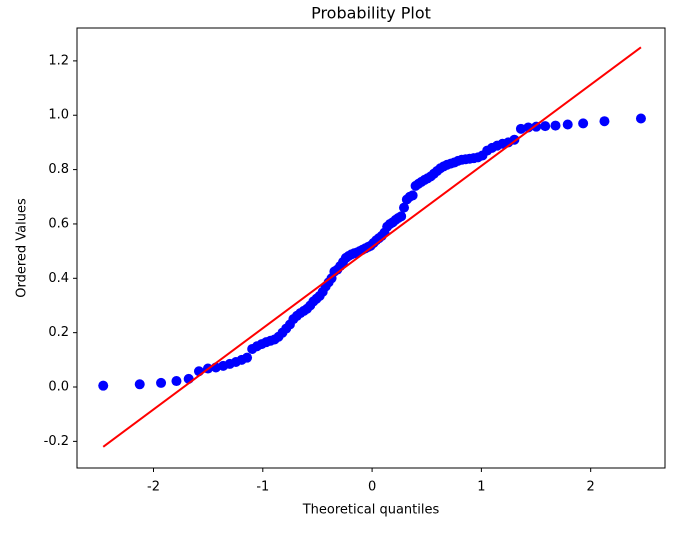  What do you see at coordinates (58, 278) in the screenshot?
I see `y-tick-label: 0.4` at bounding box center [58, 278].